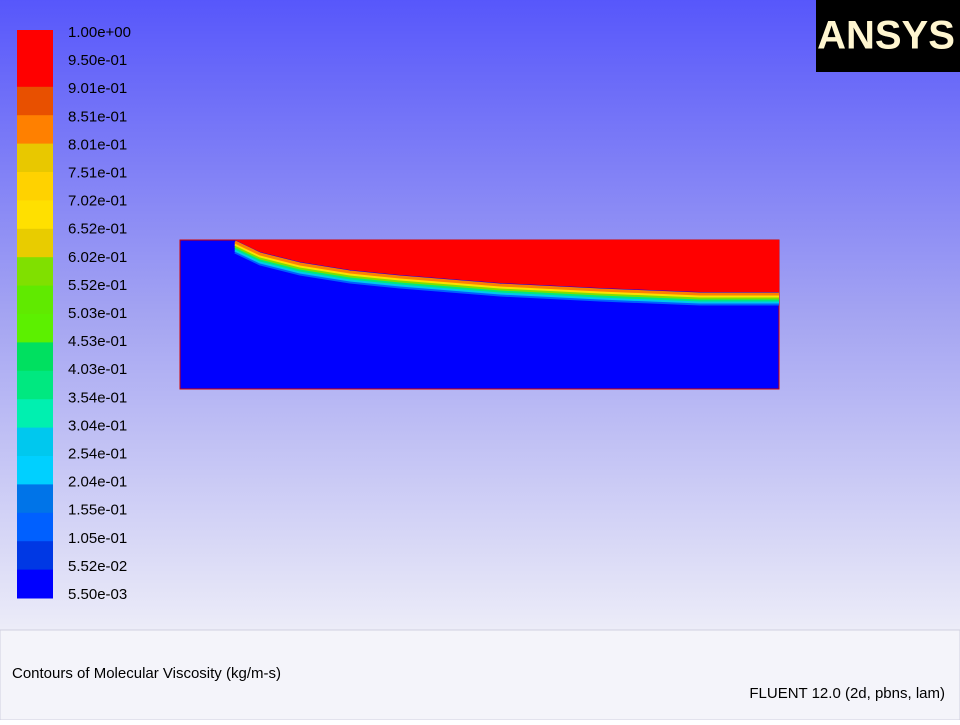 The image size is (960, 725). I want to click on colorbar-label: 2.54e-01, so click(97, 453).